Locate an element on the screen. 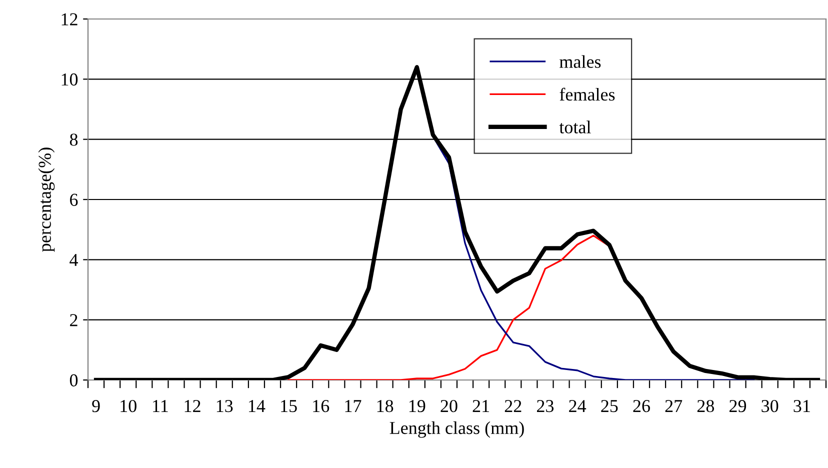  x-tick-label: 29 is located at coordinates (738, 406).